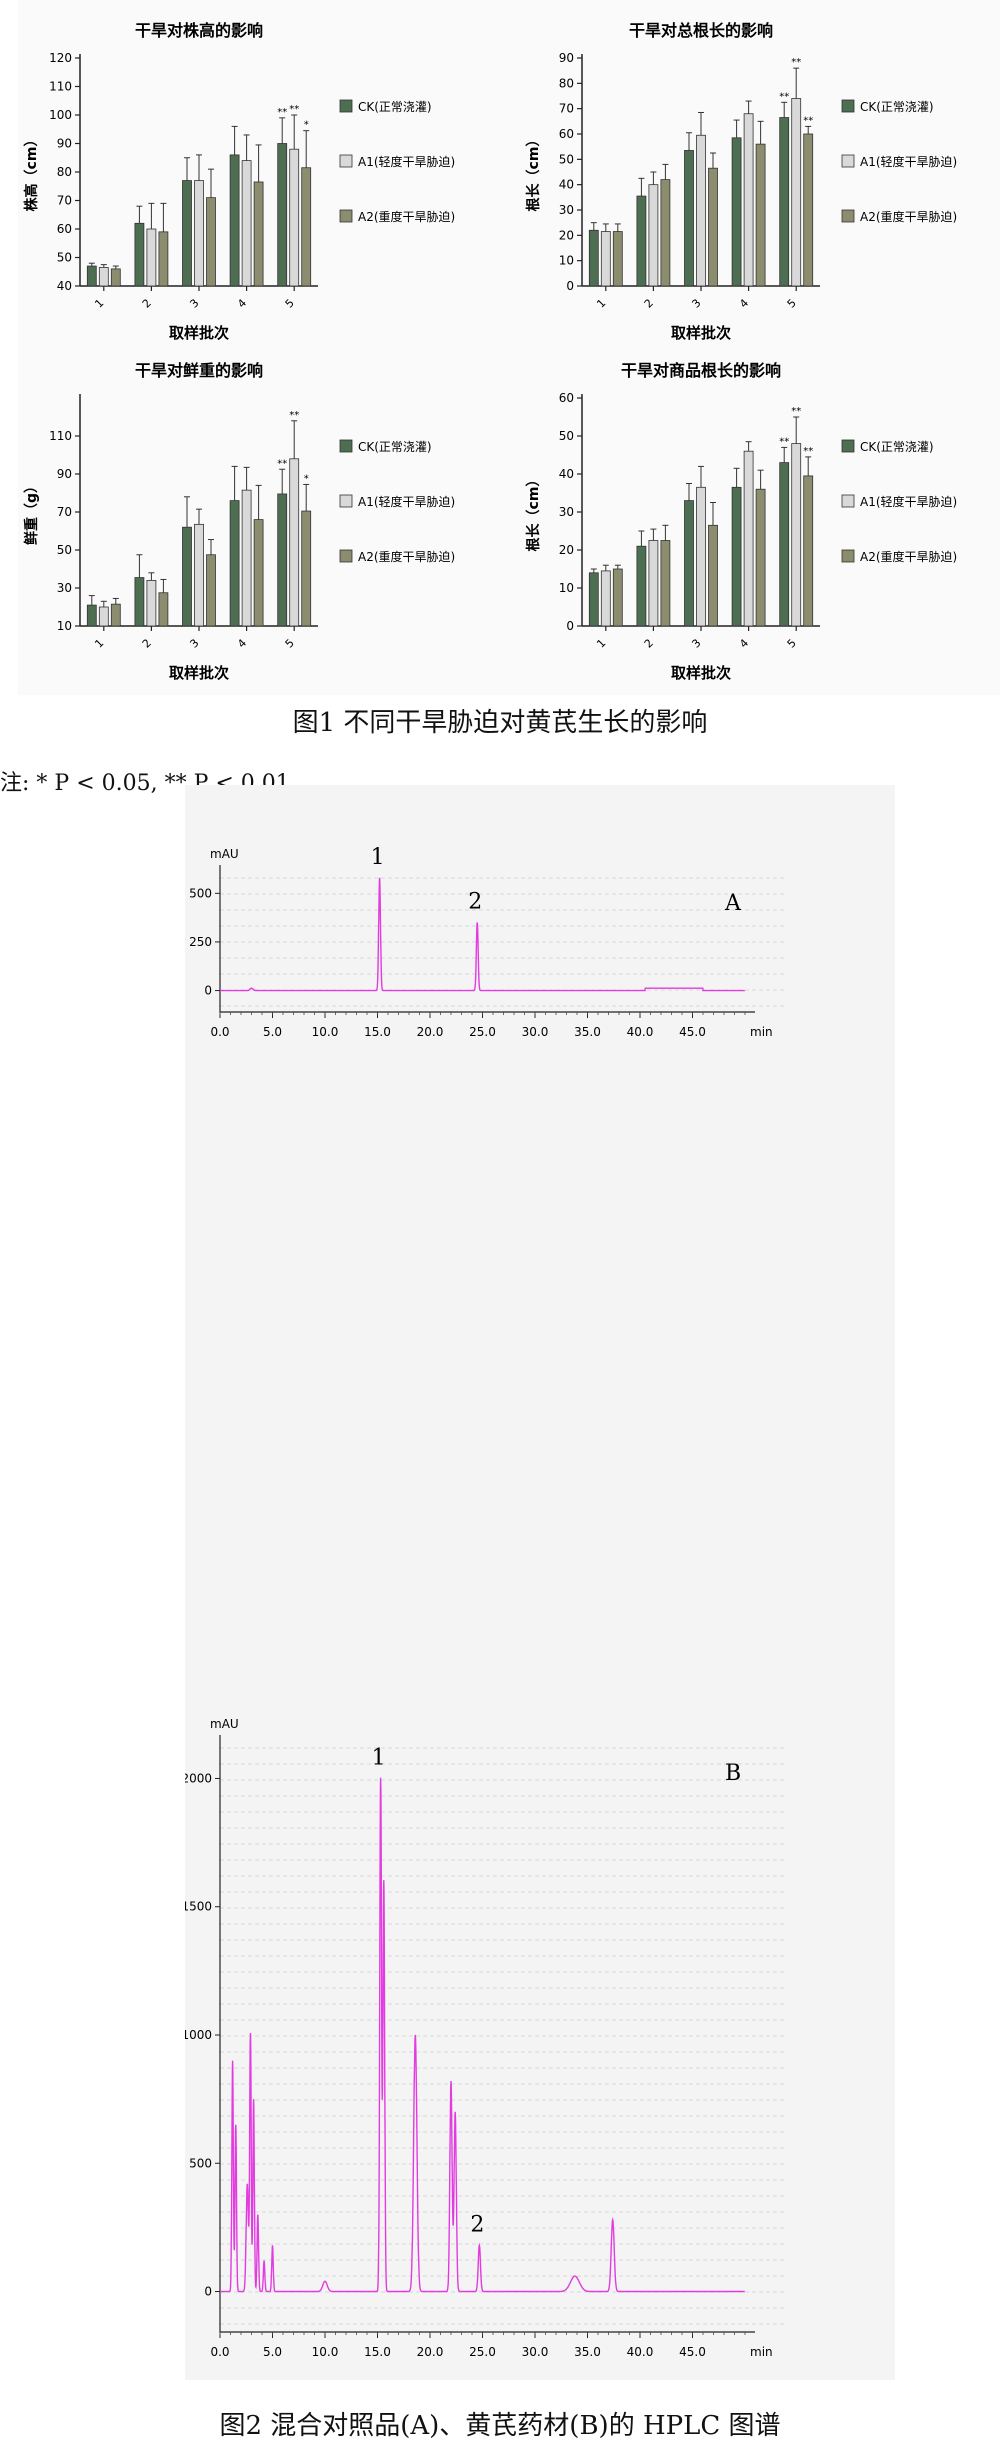 This screenshot has height=2459, width=1000. What do you see at coordinates (566, 588) in the screenshot?
I see `y-tick-label: 10` at bounding box center [566, 588].